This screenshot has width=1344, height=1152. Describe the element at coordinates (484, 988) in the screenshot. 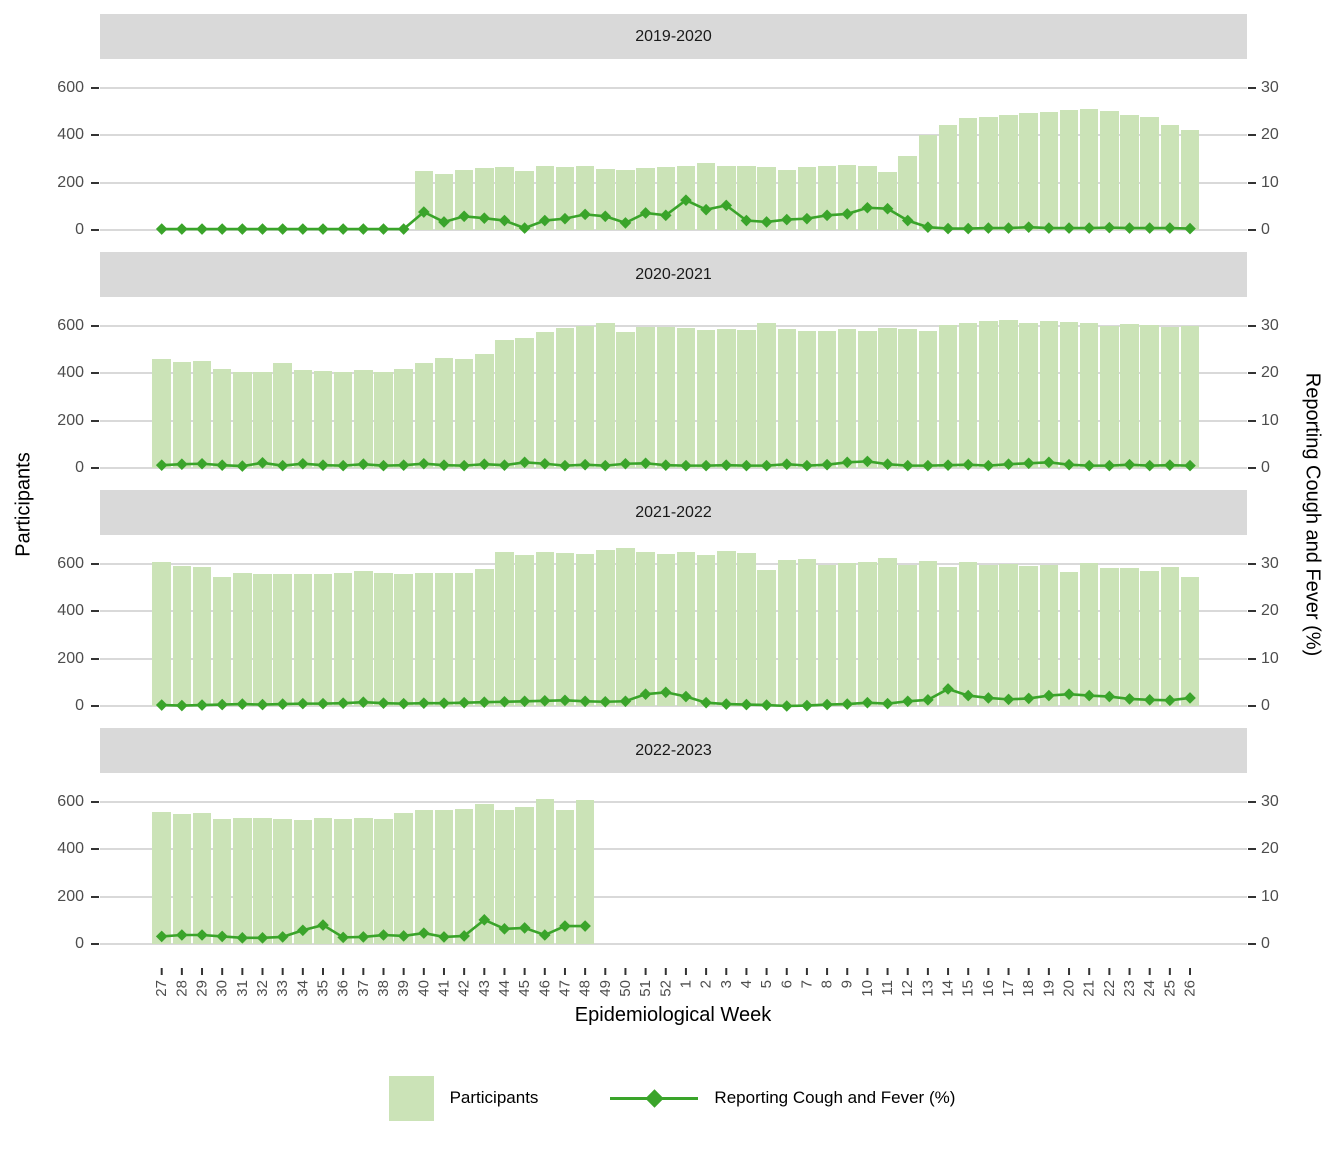

I see `x-axis-tick-label: 43` at that location.